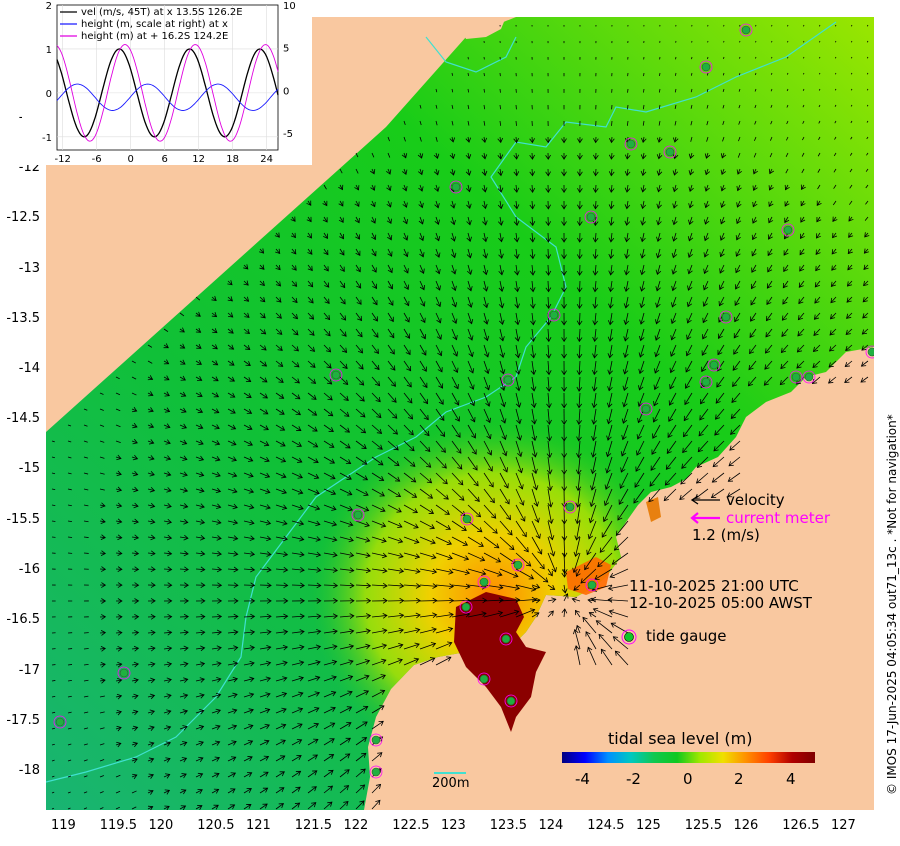  What do you see at coordinates (232, 159) in the screenshot?
I see `inset-x-tick: 18` at bounding box center [232, 159].